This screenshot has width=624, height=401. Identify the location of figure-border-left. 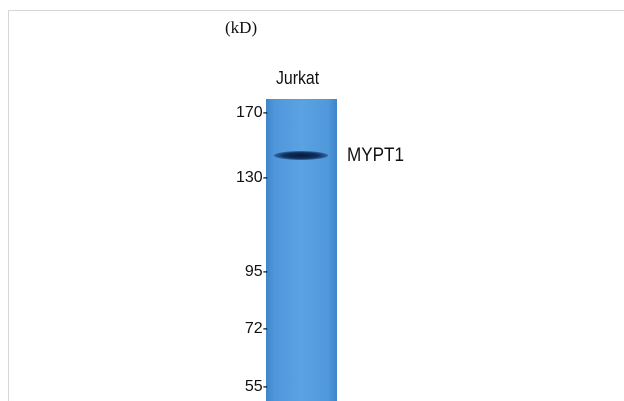
(8, 205).